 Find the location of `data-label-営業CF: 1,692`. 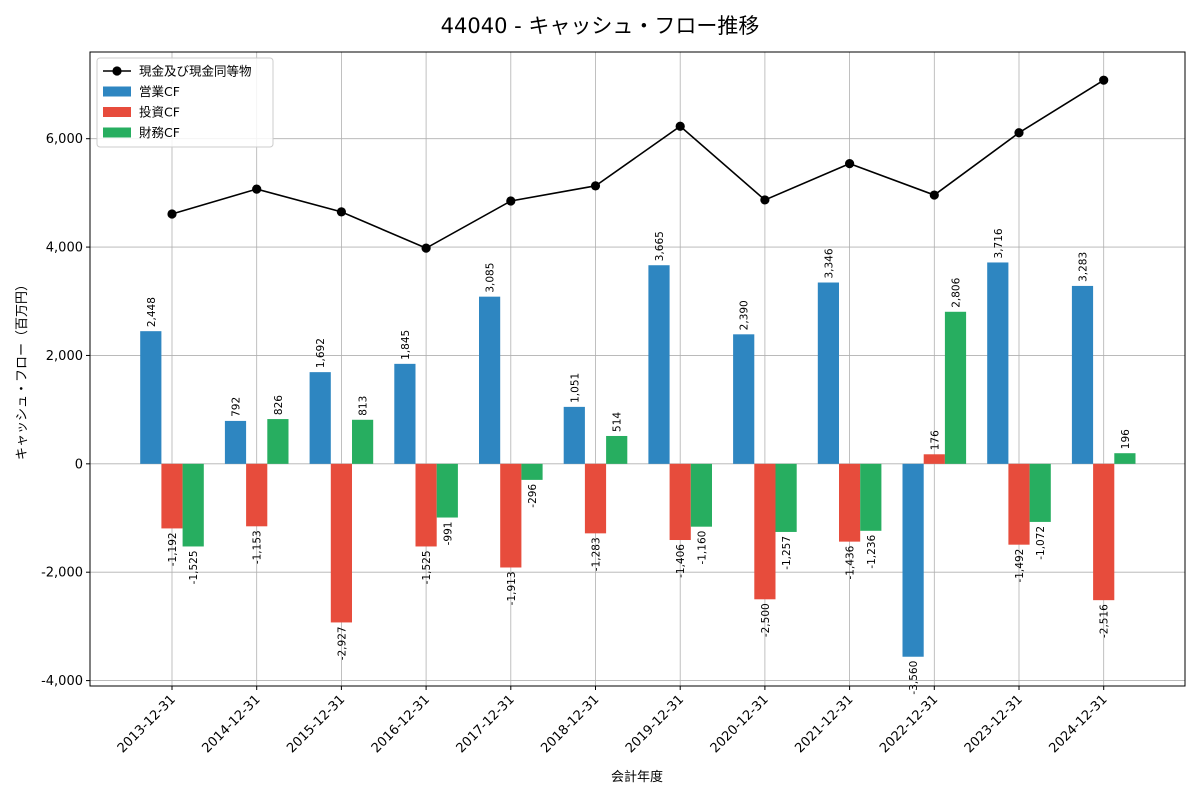

data-label-営業CF: 1,692 is located at coordinates (321, 353).